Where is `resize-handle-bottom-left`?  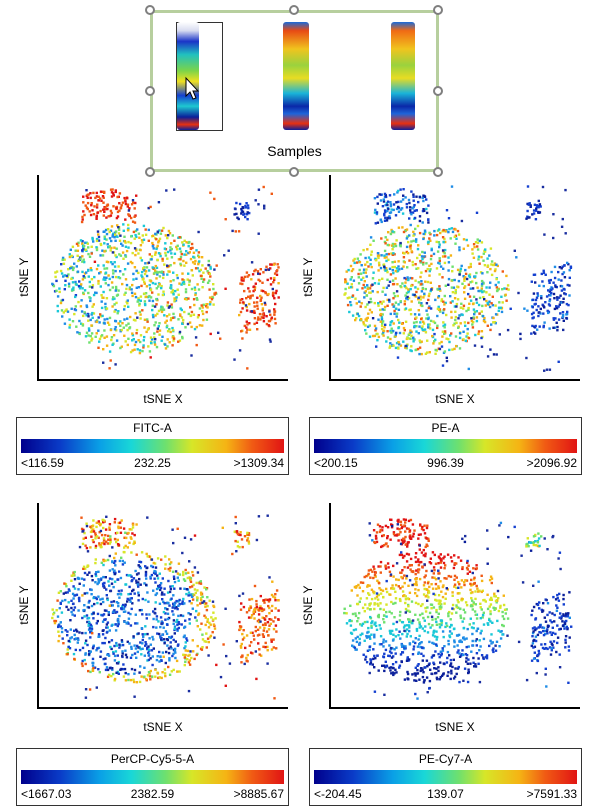
resize-handle-bottom-left is located at coordinates (150, 172).